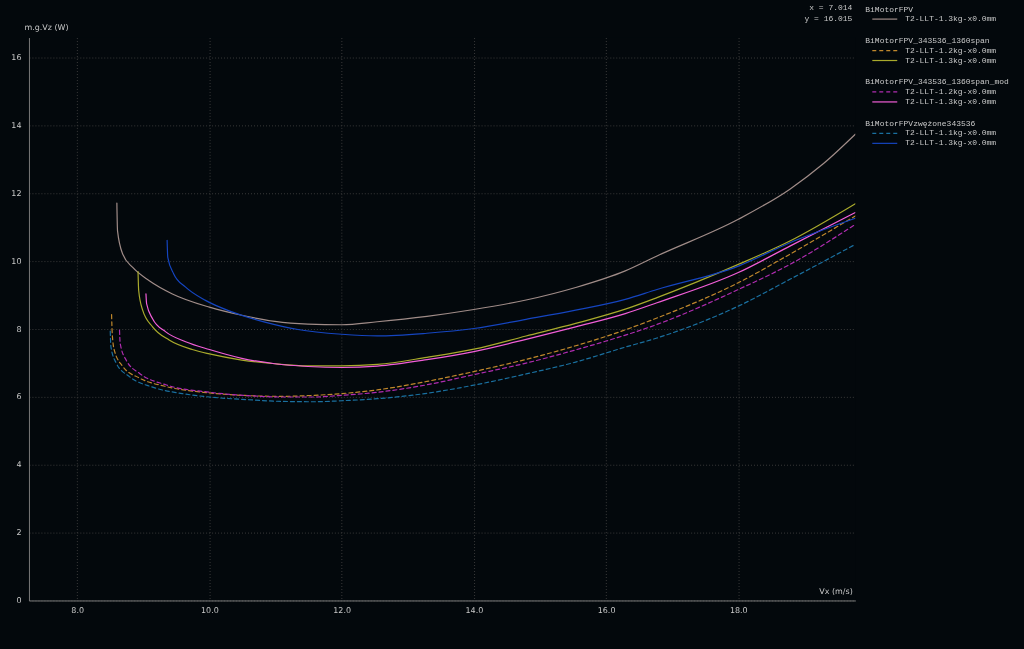  Describe the element at coordinates (342, 610) in the screenshot. I see `x-tick-label: 12.0` at that location.